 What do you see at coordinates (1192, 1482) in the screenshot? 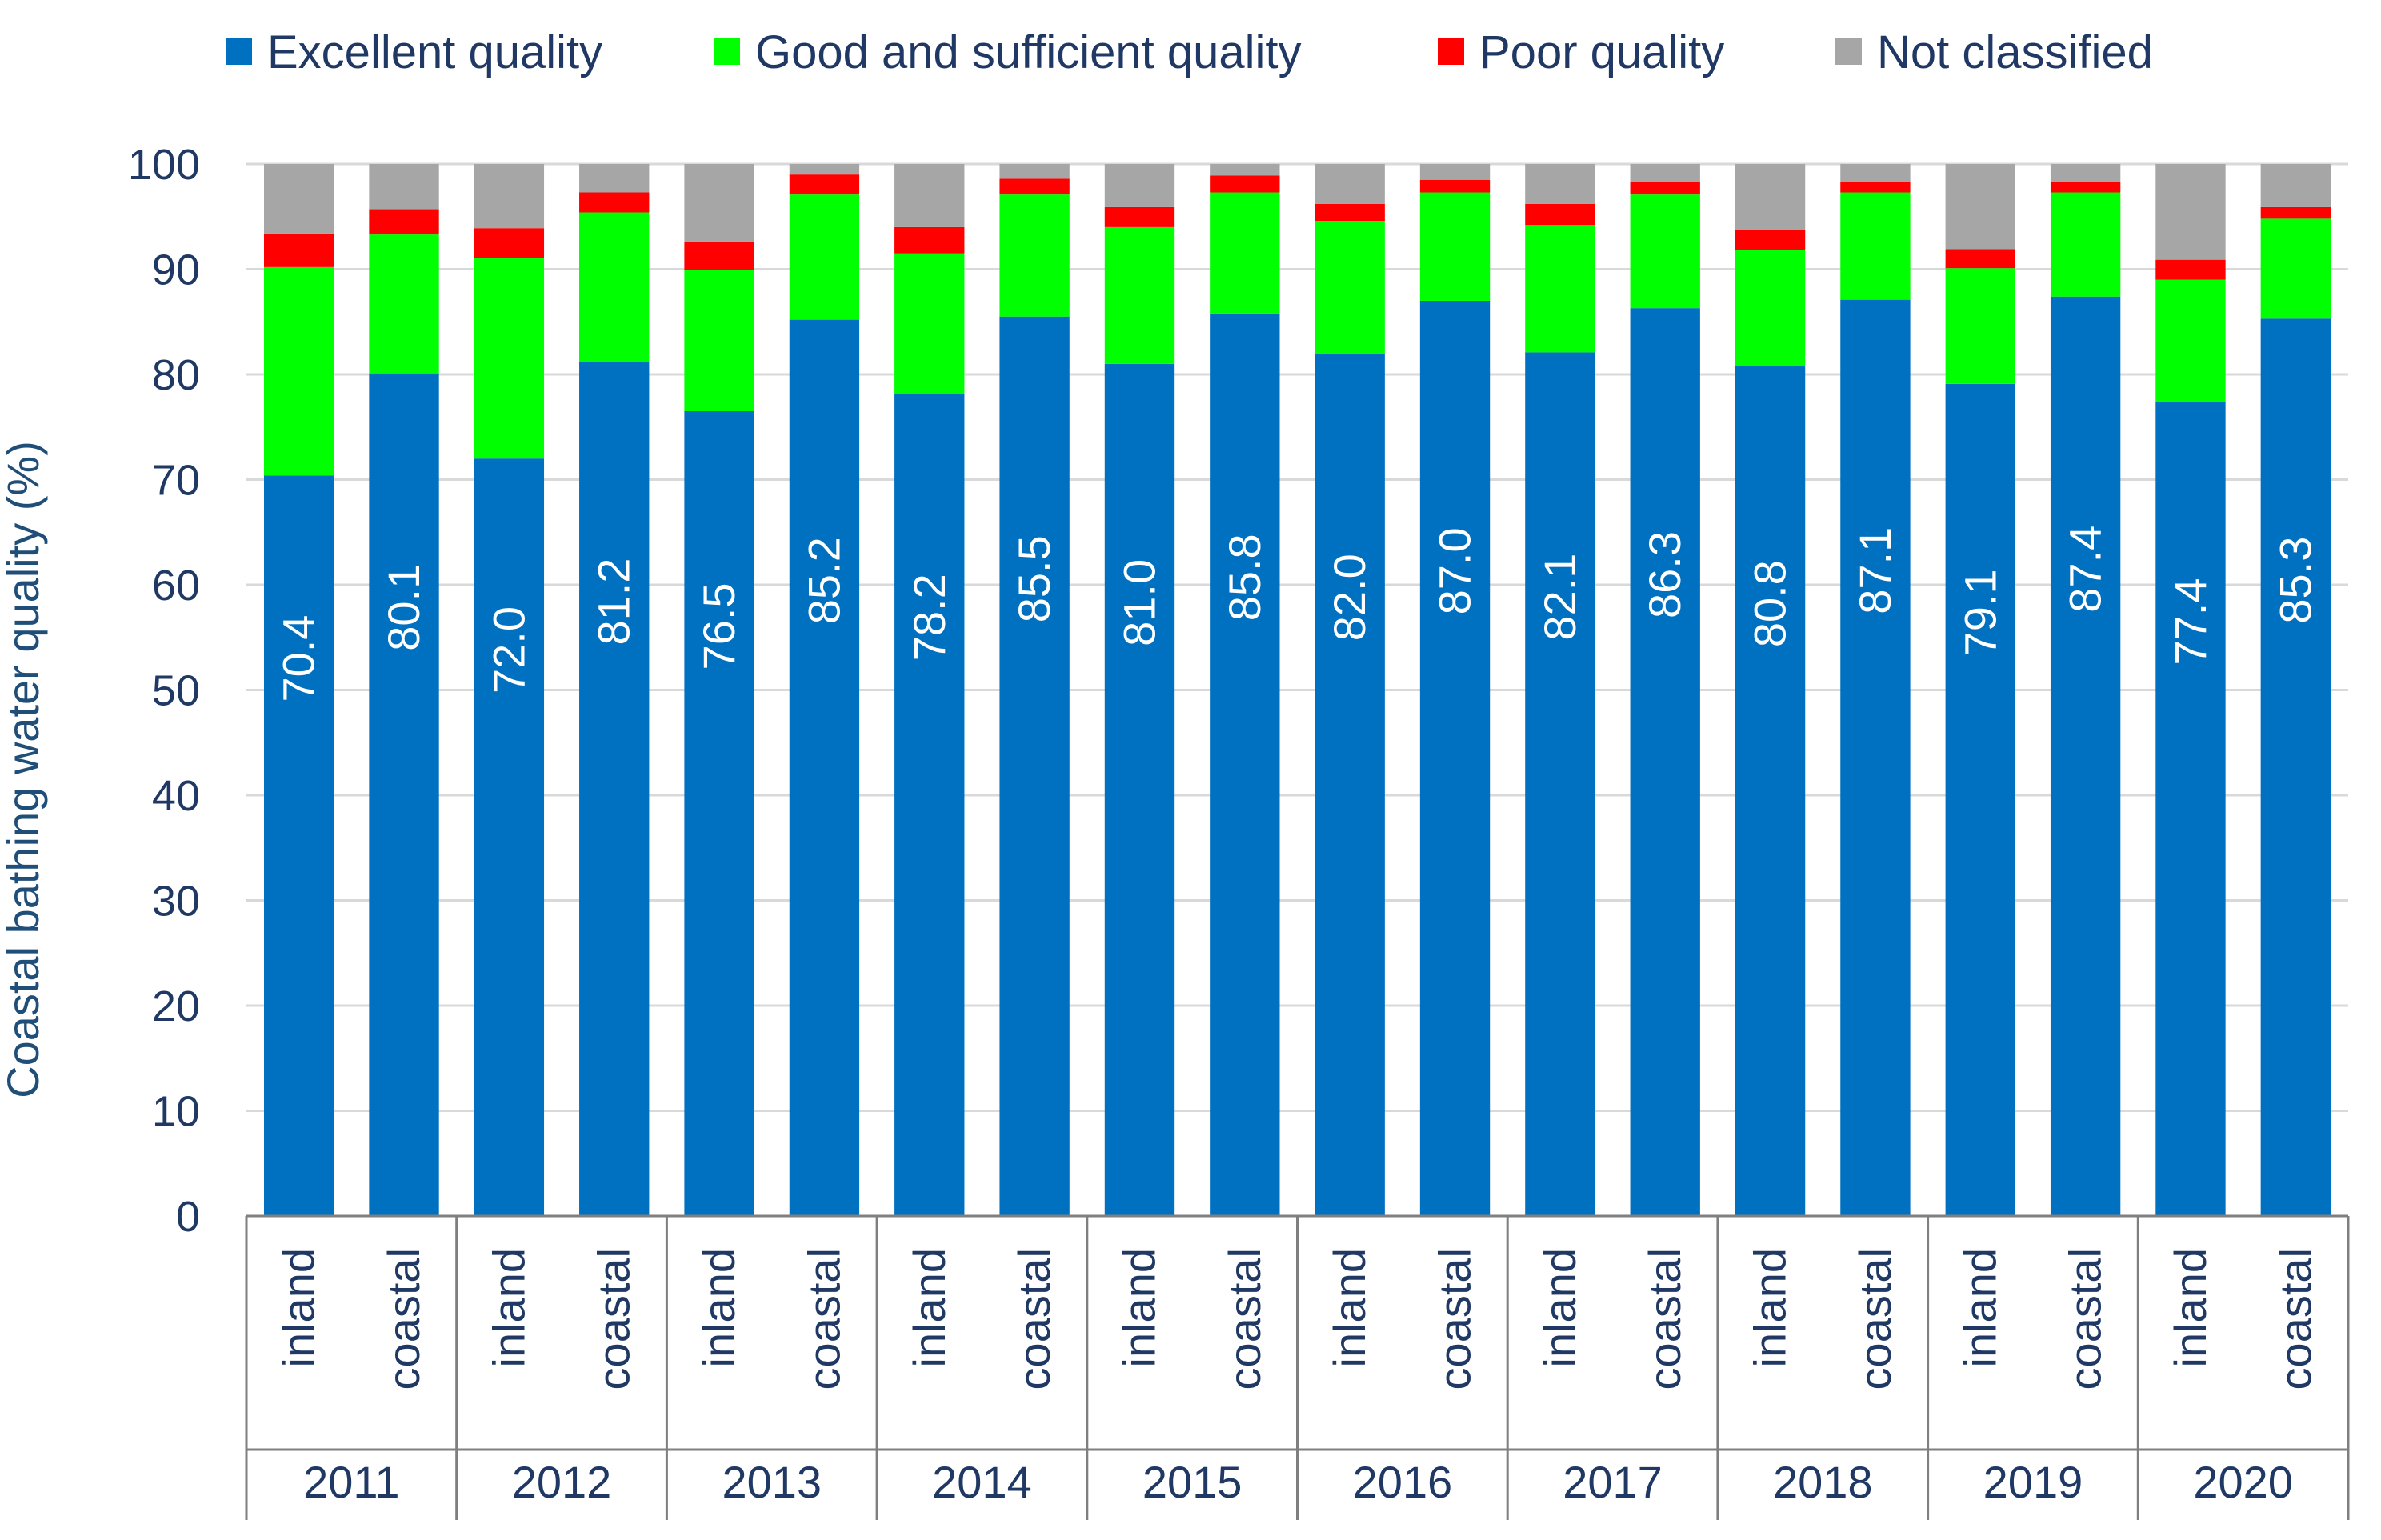
I see `x-group-label: 2015` at bounding box center [1192, 1482].